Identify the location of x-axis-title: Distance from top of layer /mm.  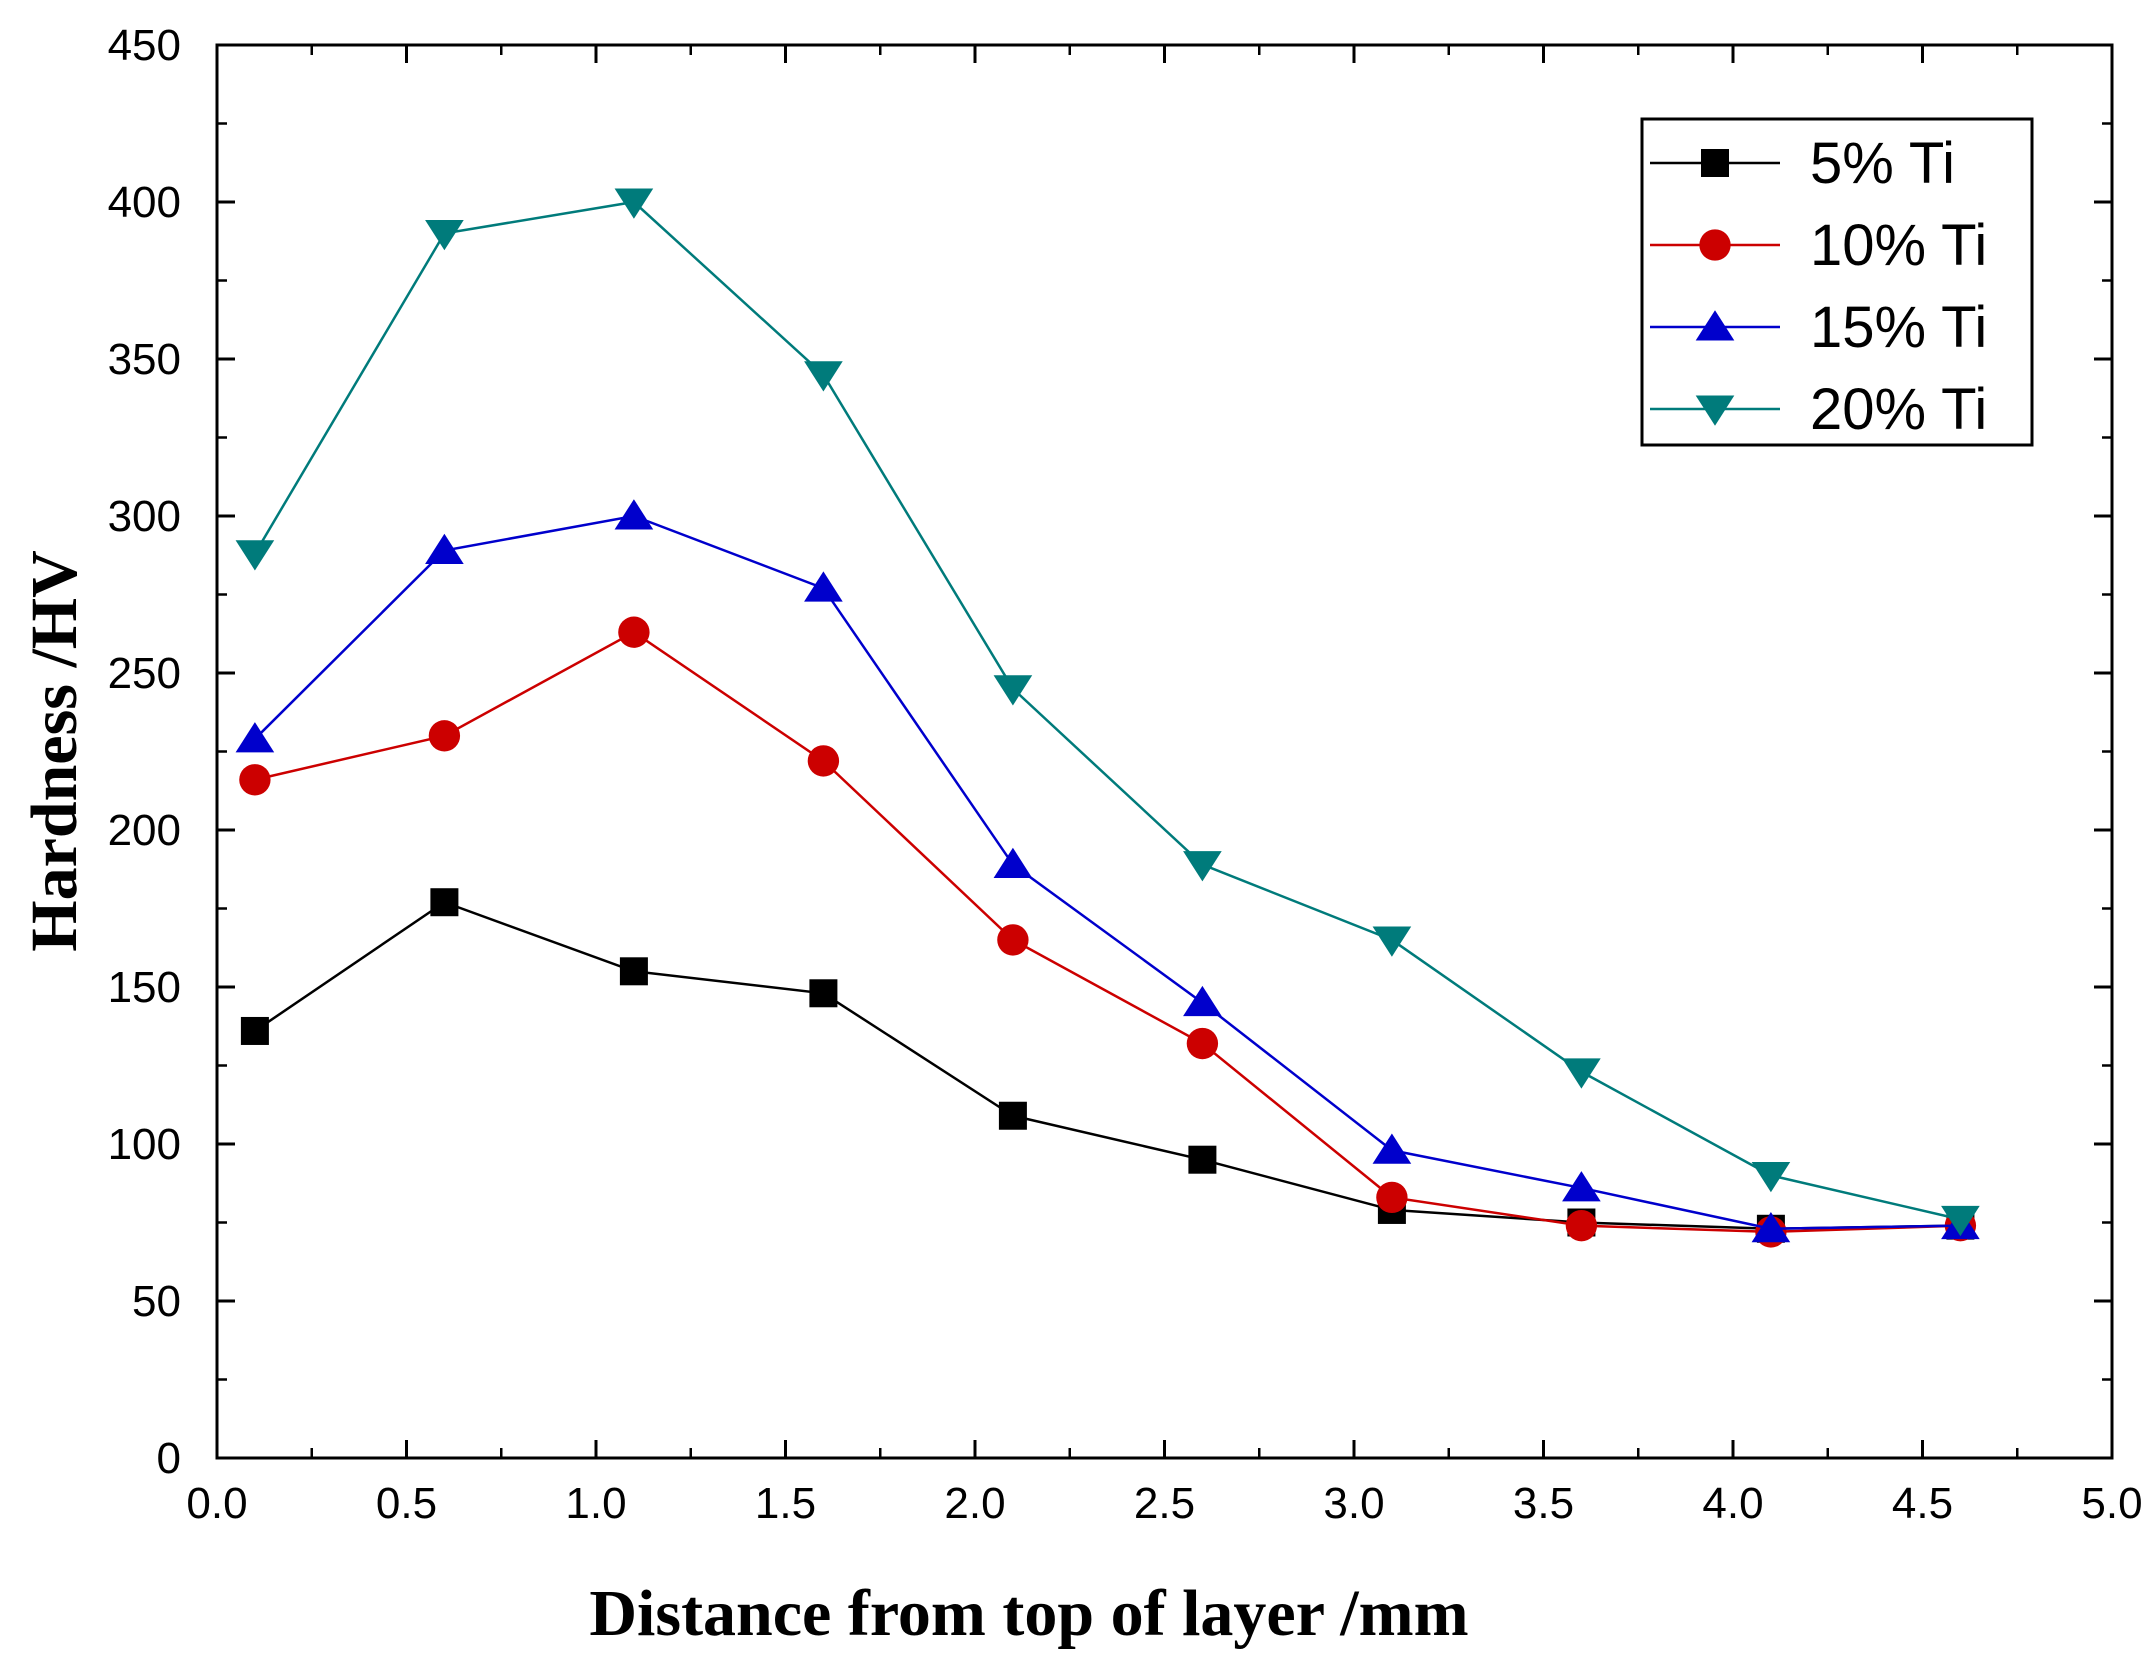
(1028, 1613).